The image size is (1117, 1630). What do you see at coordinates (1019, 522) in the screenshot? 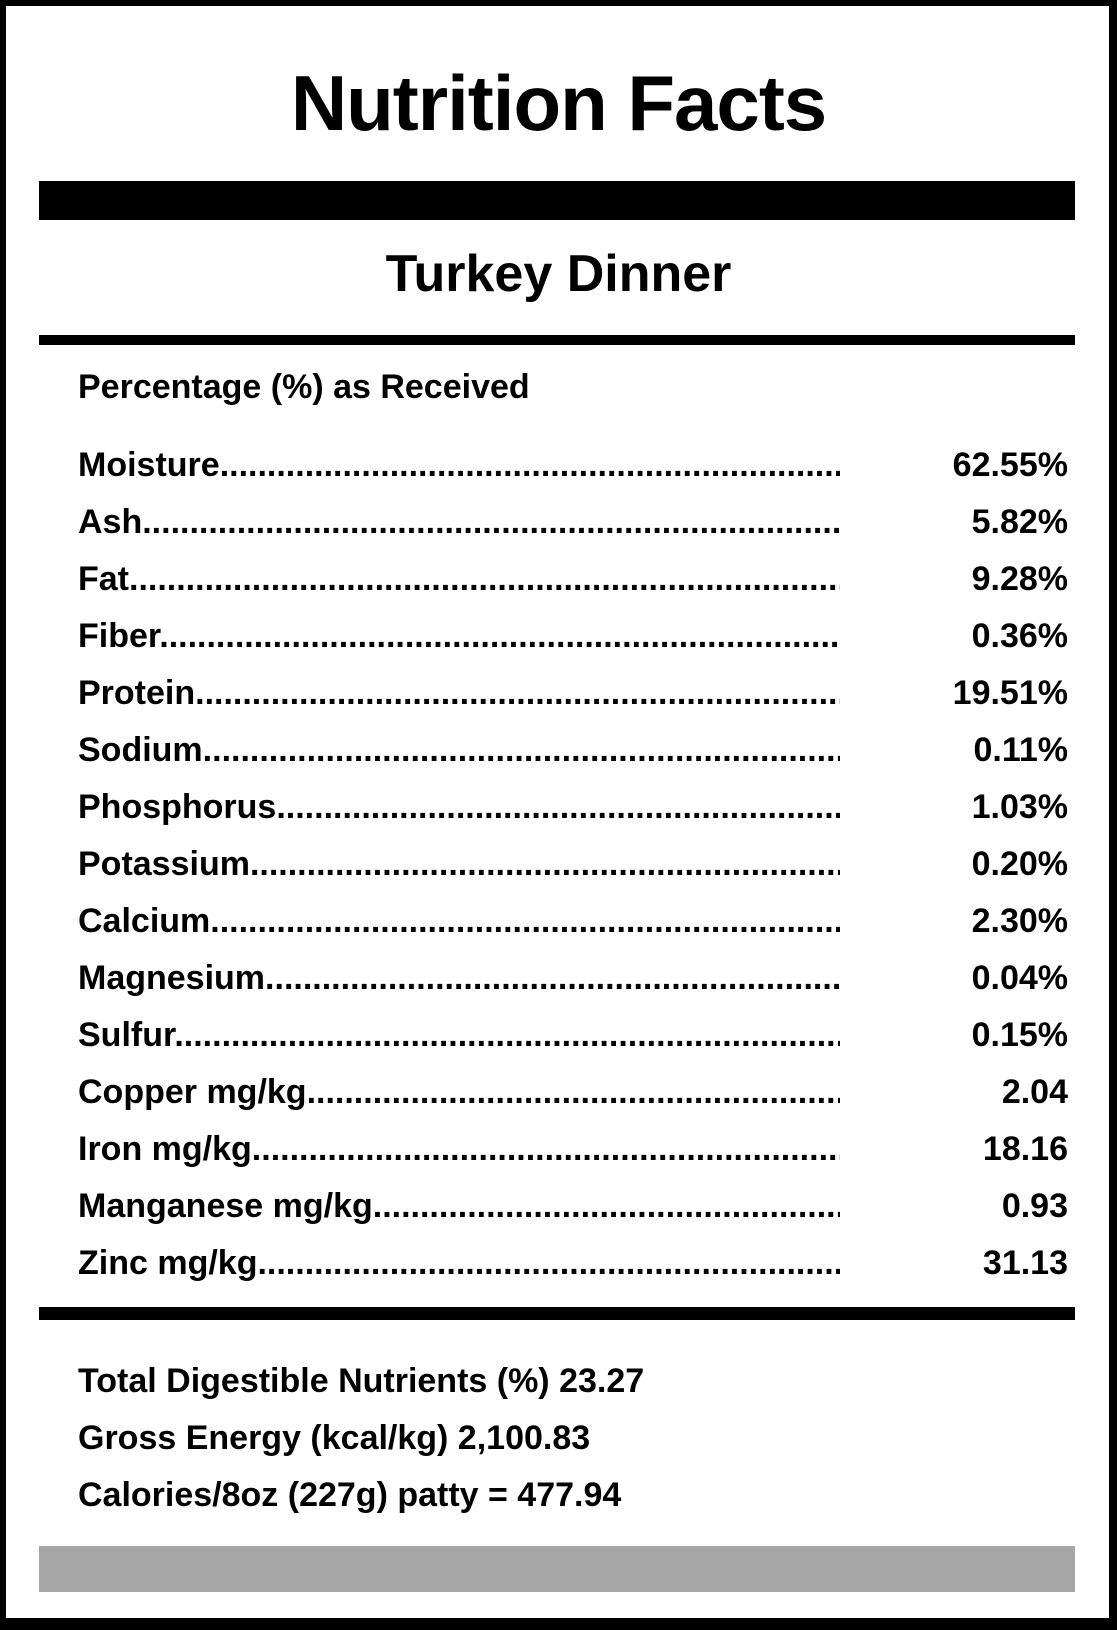
I see `nutrient-value: 5.82%` at bounding box center [1019, 522].